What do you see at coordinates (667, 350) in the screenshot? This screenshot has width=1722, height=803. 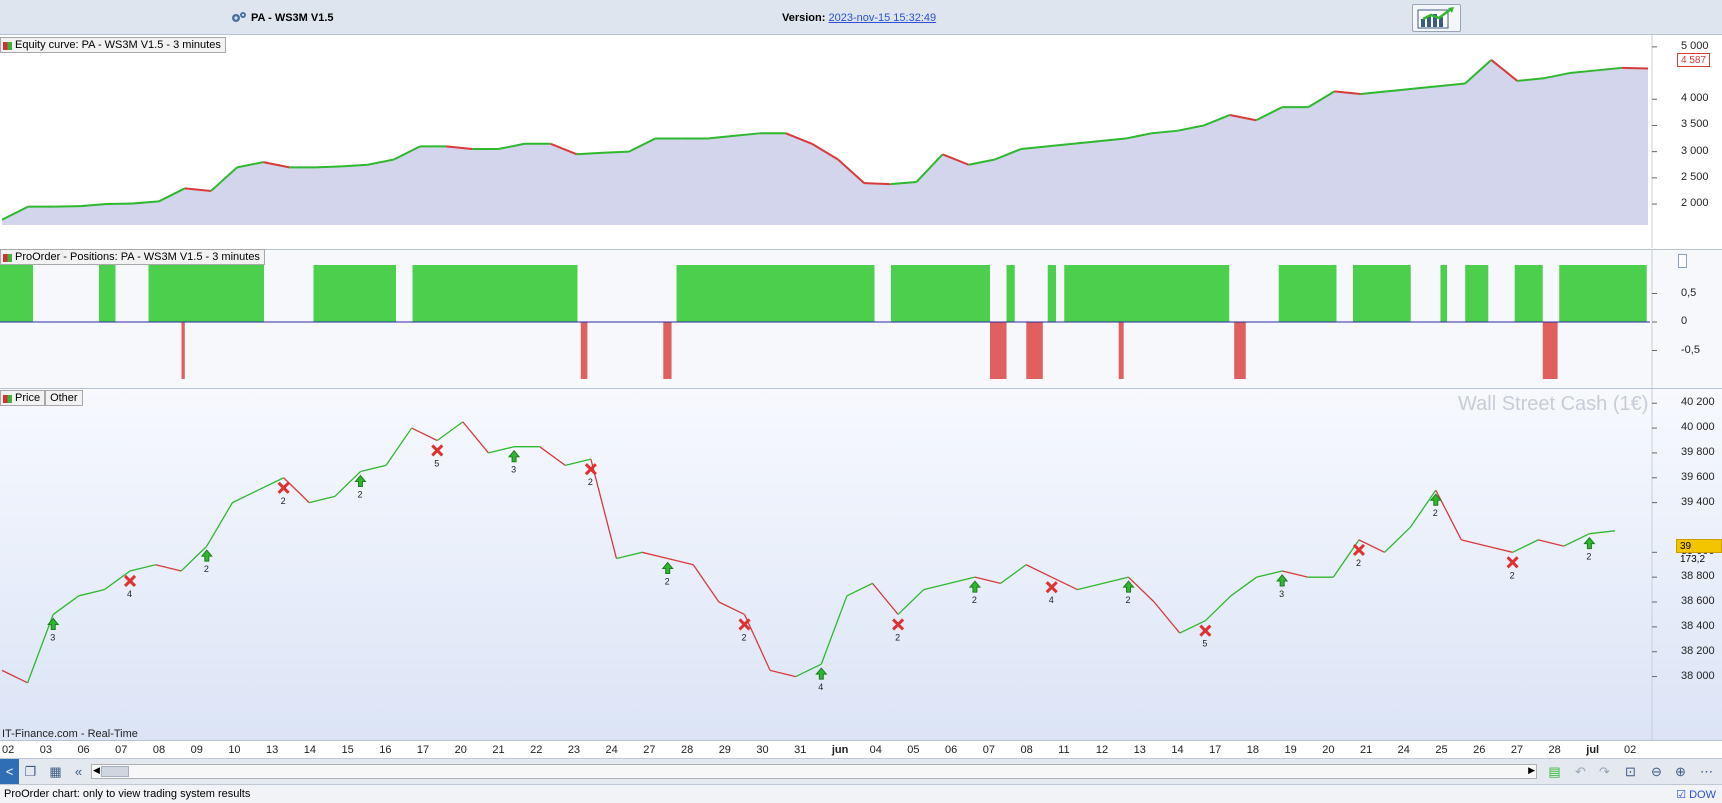 I see `short-position-bar` at bounding box center [667, 350].